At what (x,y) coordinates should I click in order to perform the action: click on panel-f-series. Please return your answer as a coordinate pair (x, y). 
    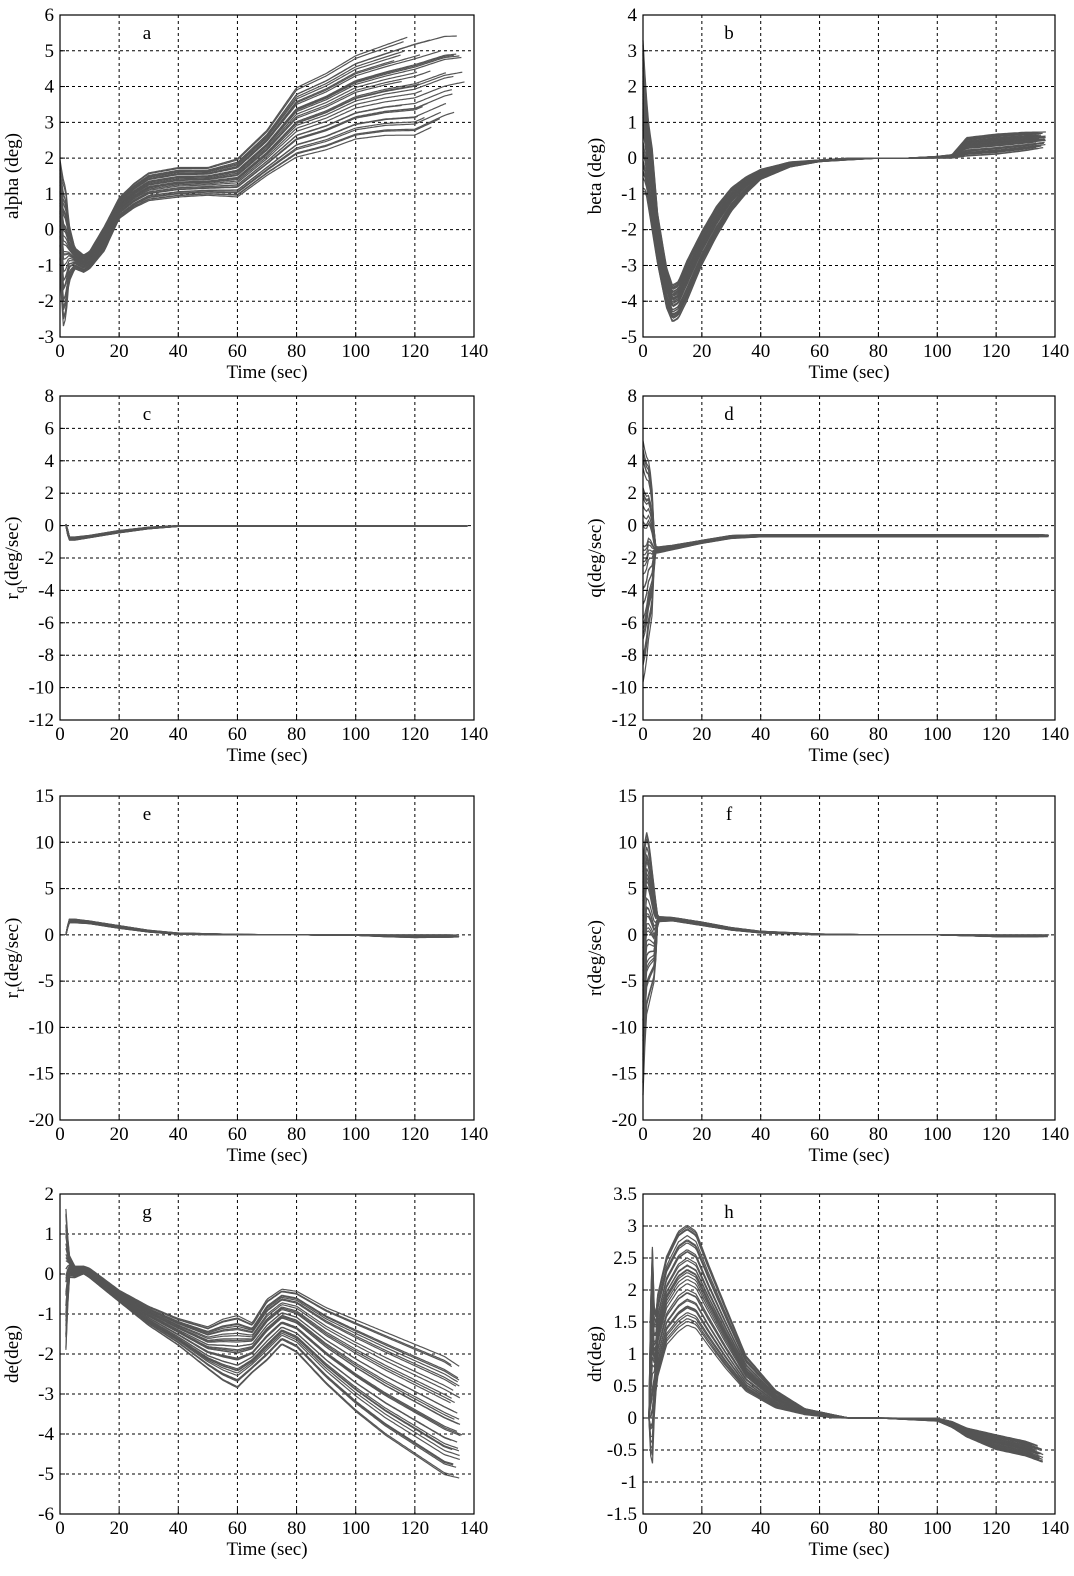
    Looking at the image, I should click on (846, 964).